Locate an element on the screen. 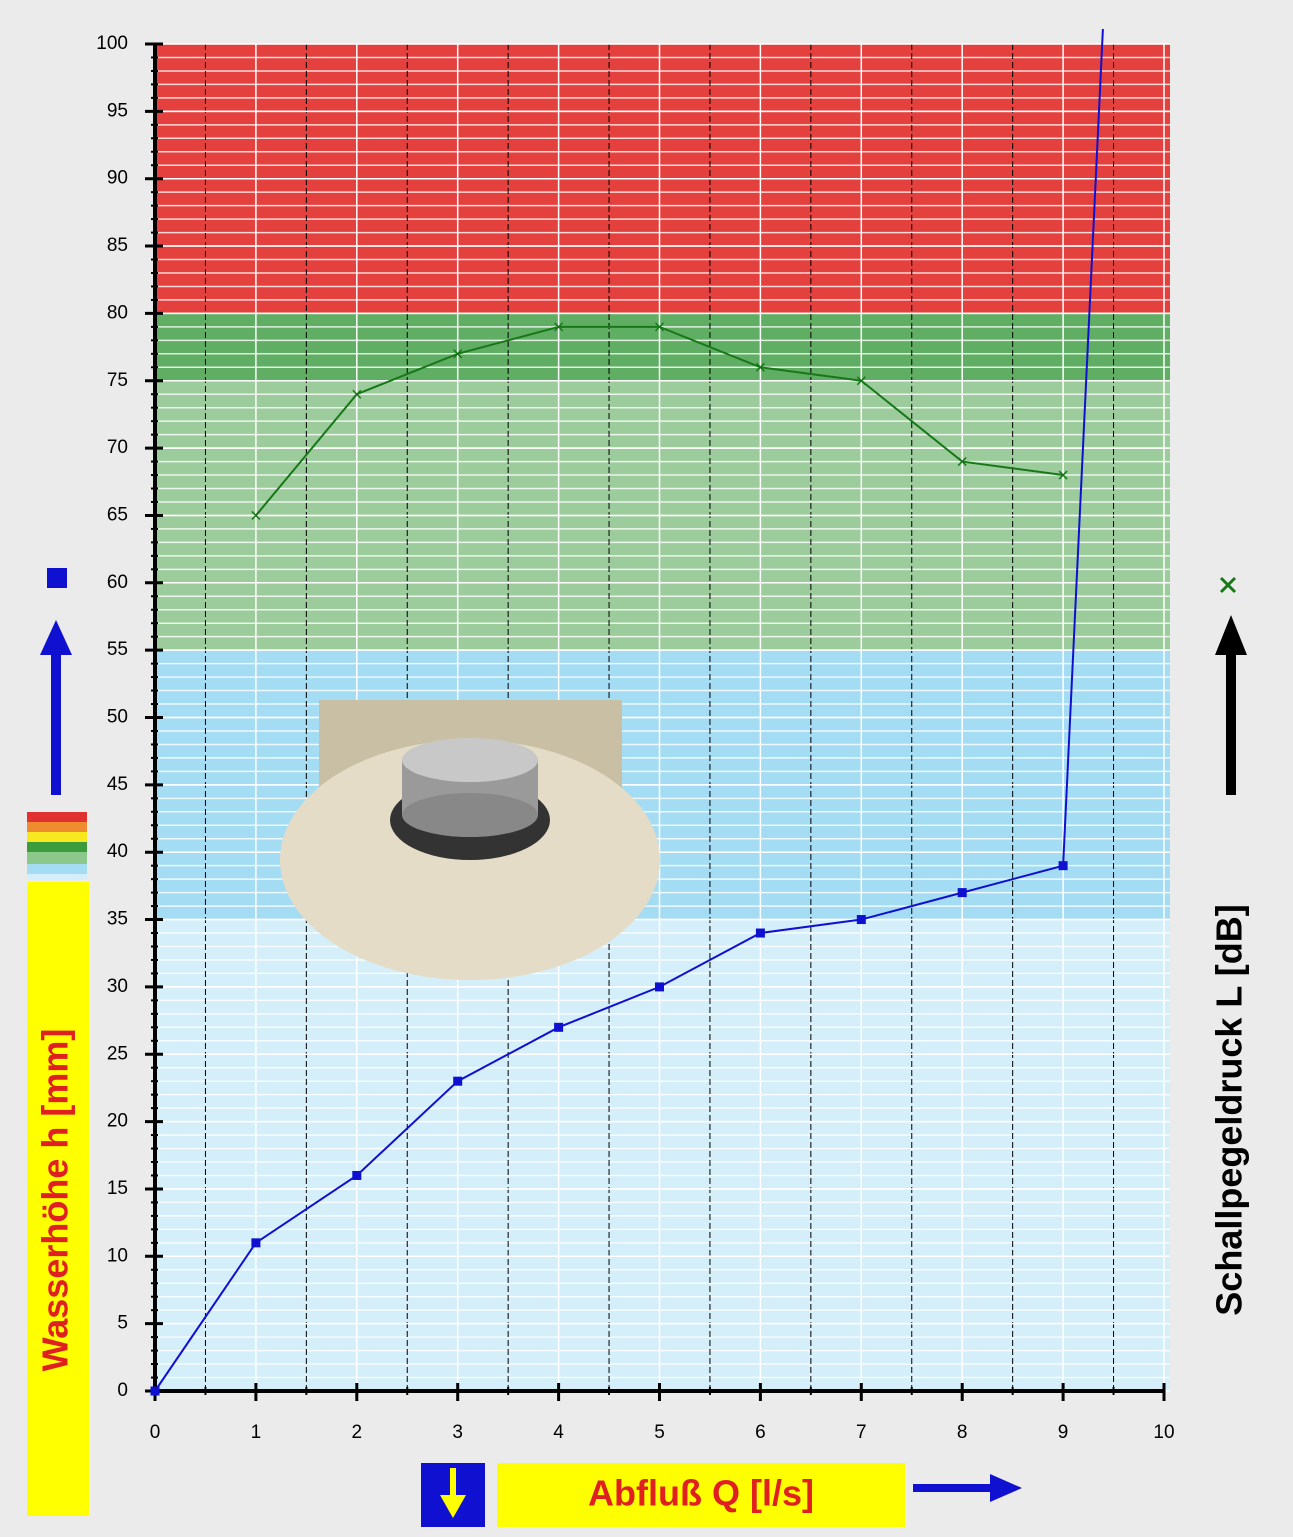  y-tick-label: 20 is located at coordinates (117, 1121).